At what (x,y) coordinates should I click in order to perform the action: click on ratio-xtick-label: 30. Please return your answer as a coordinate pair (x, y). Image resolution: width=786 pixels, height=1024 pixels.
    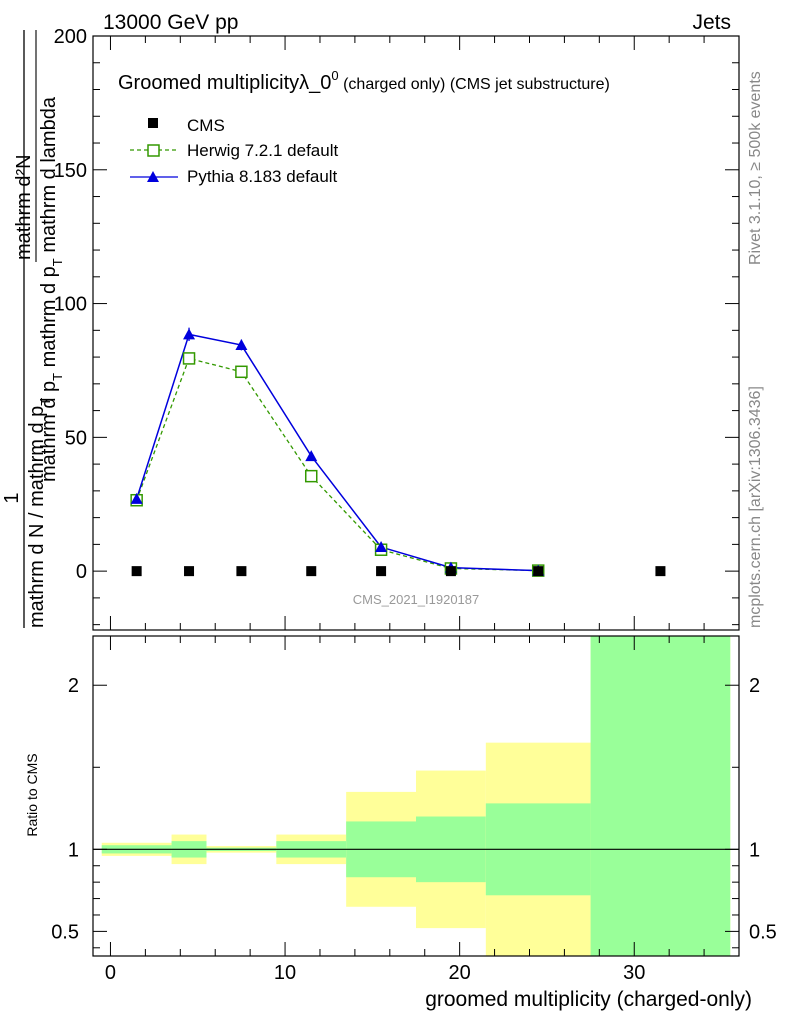
    Looking at the image, I should click on (634, 973).